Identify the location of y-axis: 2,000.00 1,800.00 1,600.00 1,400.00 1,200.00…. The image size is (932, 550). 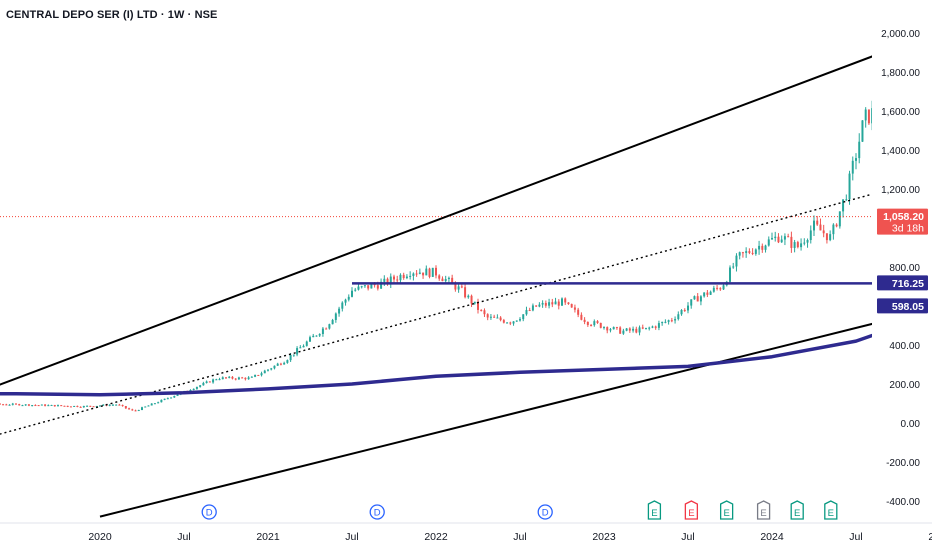
(900, 268).